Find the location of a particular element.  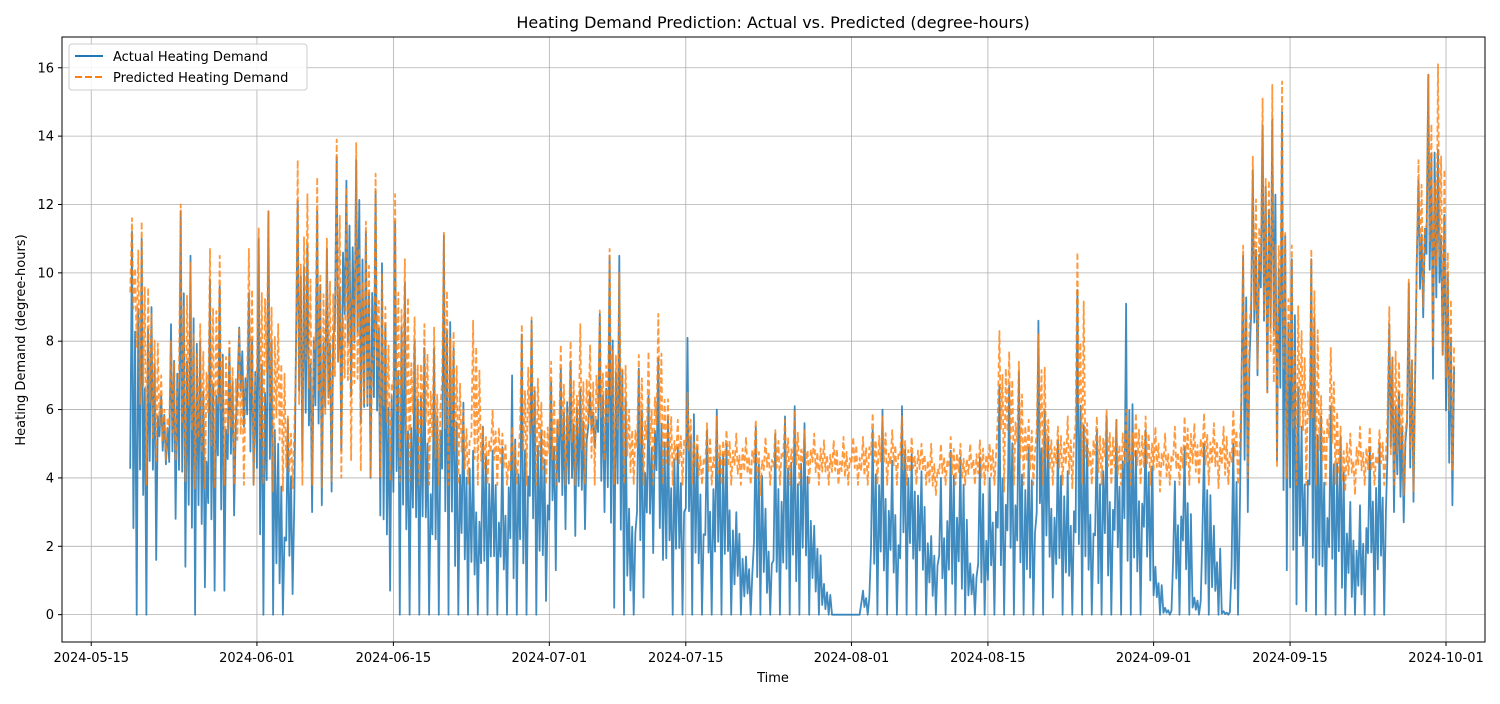

y-tick-label: 8 is located at coordinates (50, 342).